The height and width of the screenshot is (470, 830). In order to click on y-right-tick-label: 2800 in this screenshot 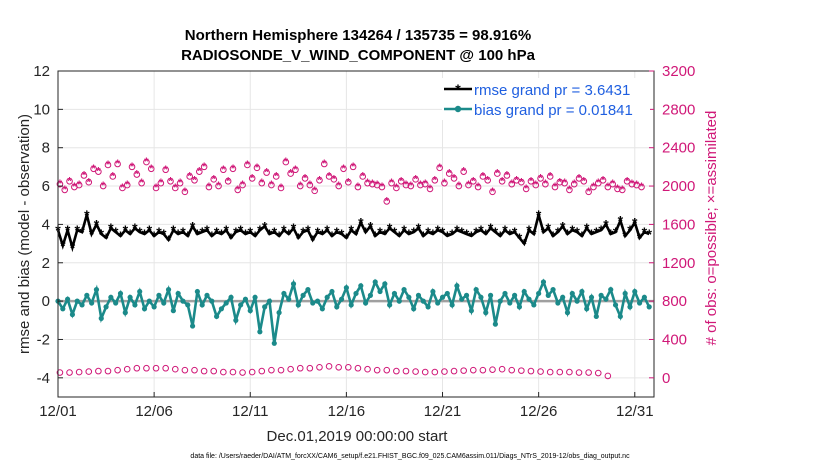, I will do `click(678, 109)`.